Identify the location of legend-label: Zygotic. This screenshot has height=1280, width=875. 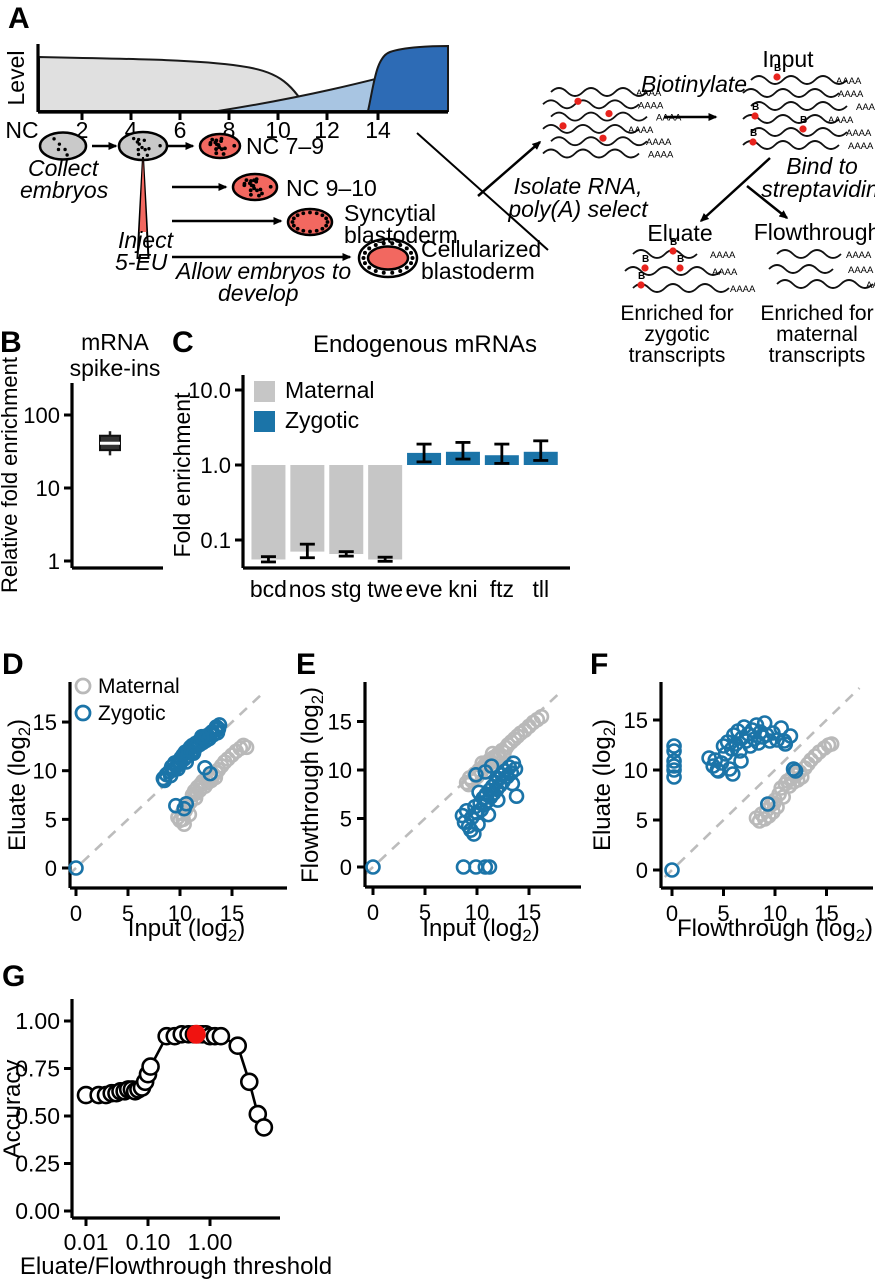
(322, 420).